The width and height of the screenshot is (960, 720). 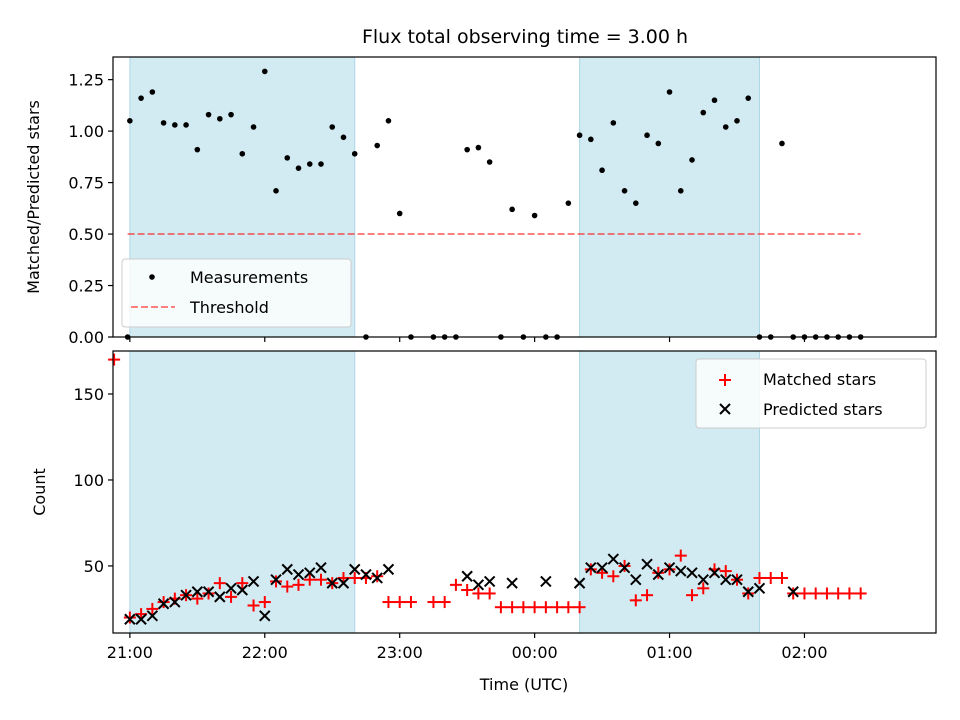 What do you see at coordinates (400, 652) in the screenshot?
I see `x-tick-label: 23:00` at bounding box center [400, 652].